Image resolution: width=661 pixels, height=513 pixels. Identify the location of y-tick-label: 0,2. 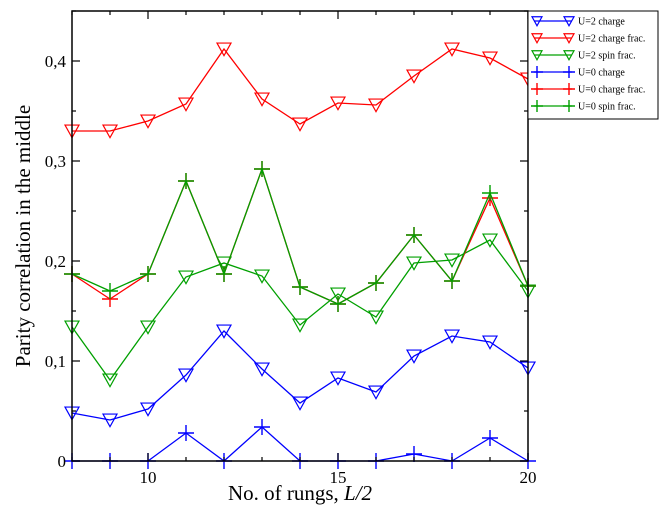
(55, 261).